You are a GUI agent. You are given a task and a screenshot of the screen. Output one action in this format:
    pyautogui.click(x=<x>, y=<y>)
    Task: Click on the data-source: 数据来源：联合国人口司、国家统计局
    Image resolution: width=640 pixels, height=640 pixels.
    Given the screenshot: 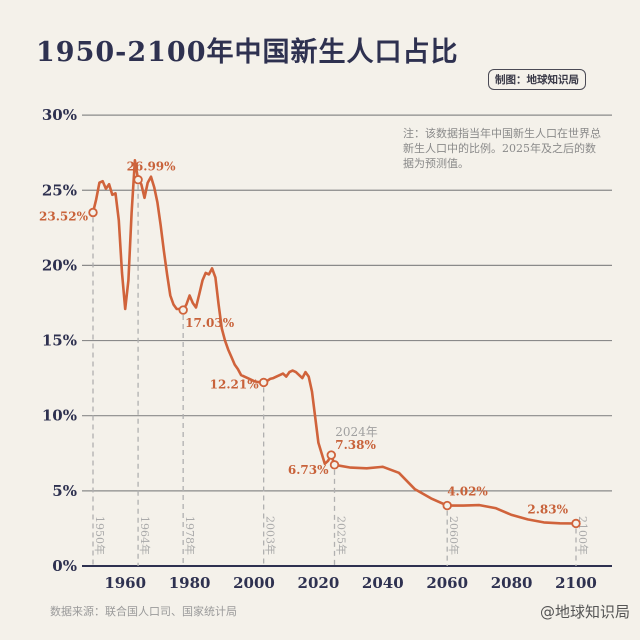 What is the action you would take?
    pyautogui.click(x=143, y=611)
    